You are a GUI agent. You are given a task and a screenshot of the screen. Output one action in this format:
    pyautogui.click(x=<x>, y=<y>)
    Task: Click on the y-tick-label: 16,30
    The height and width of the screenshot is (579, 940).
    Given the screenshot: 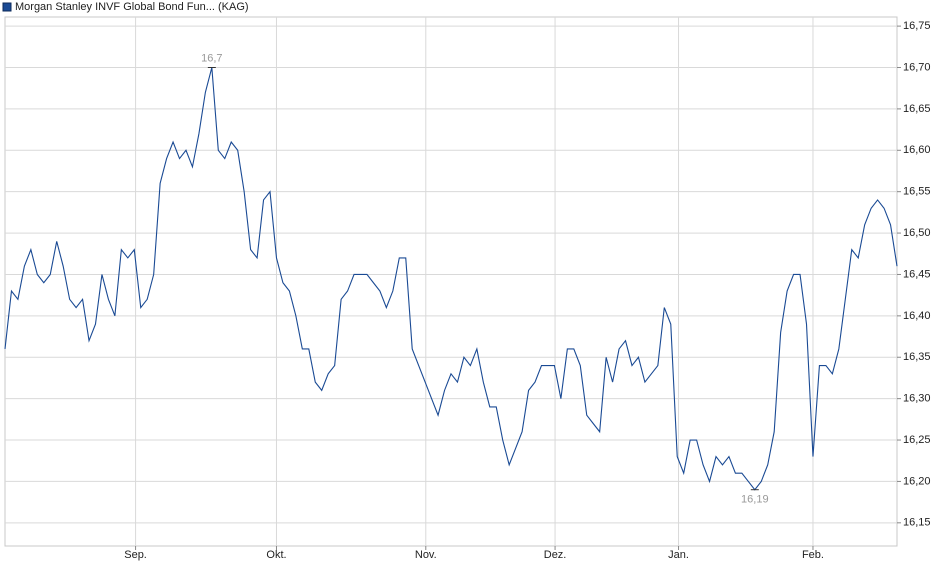 What is the action you would take?
    pyautogui.click(x=917, y=399)
    